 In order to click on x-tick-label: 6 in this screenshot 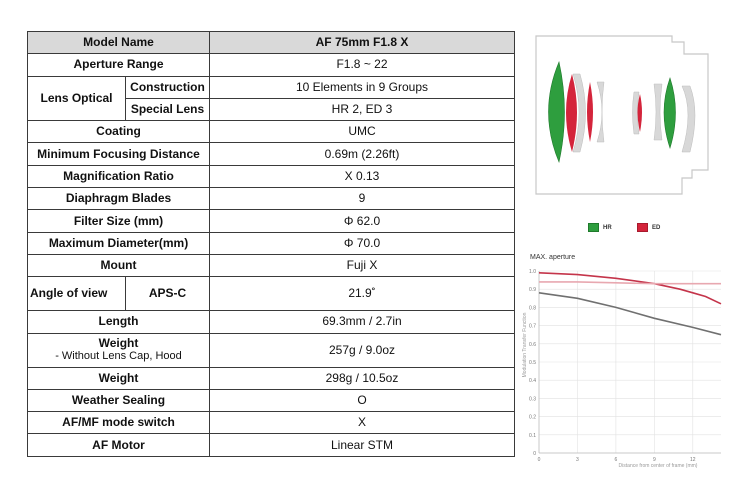, I will do `click(616, 460)`.